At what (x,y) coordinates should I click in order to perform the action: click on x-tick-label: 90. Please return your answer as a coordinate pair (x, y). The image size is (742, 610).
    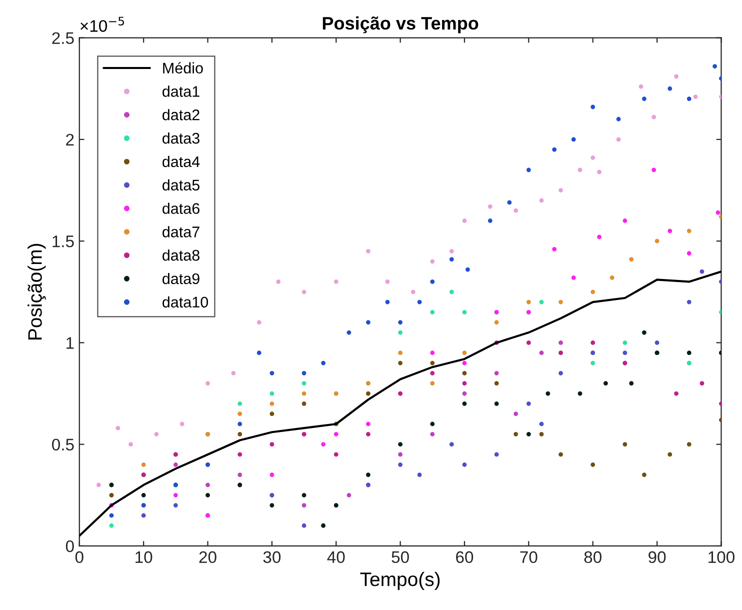
    Looking at the image, I should click on (657, 557).